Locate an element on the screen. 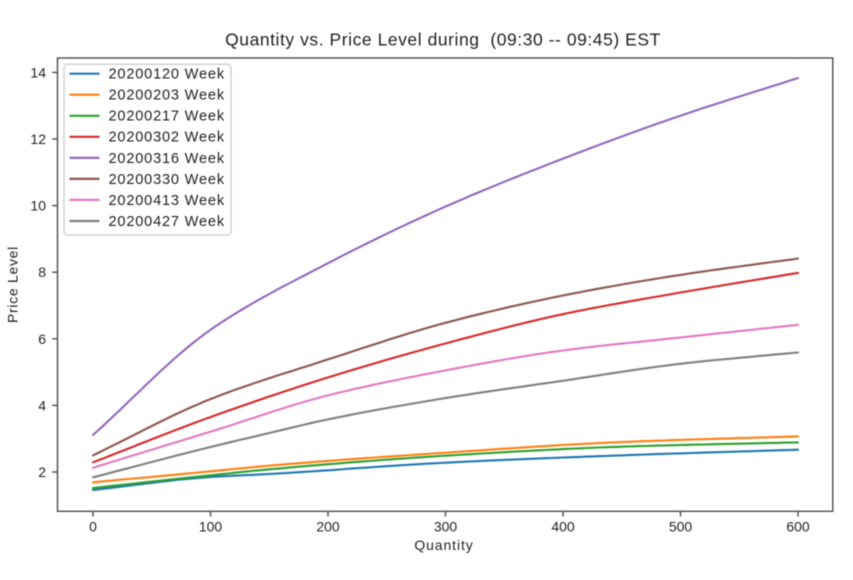 The width and height of the screenshot is (853, 580). svg-text: 20200120 Week is located at coordinates (167, 75).